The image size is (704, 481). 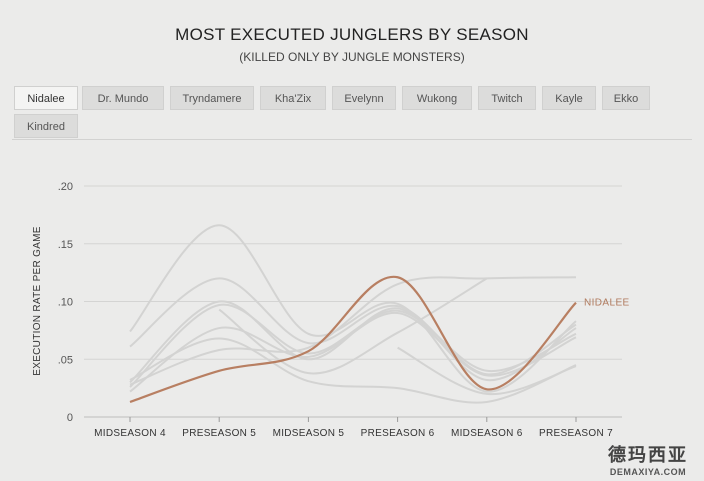 I want to click on tab-nidalee: Nidalee, so click(x=46, y=98).